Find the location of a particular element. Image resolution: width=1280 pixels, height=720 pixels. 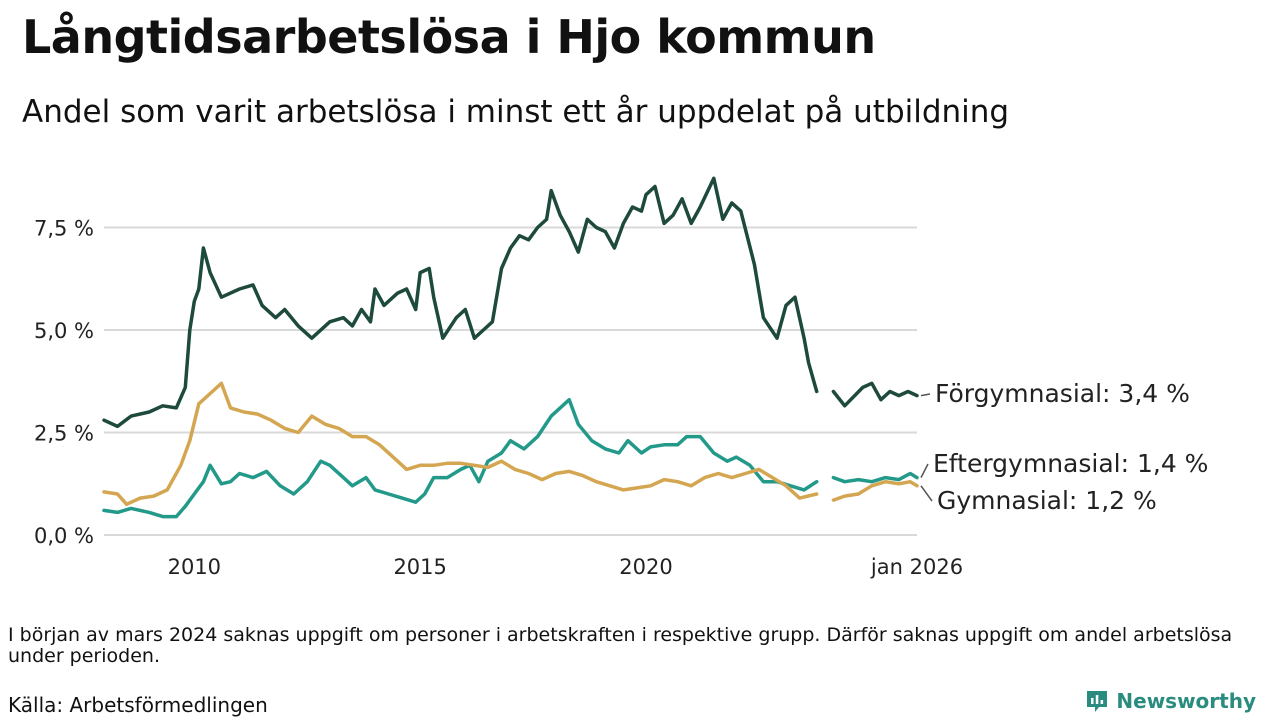

newsworthy-logo: Newsworthy is located at coordinates (1170, 701).